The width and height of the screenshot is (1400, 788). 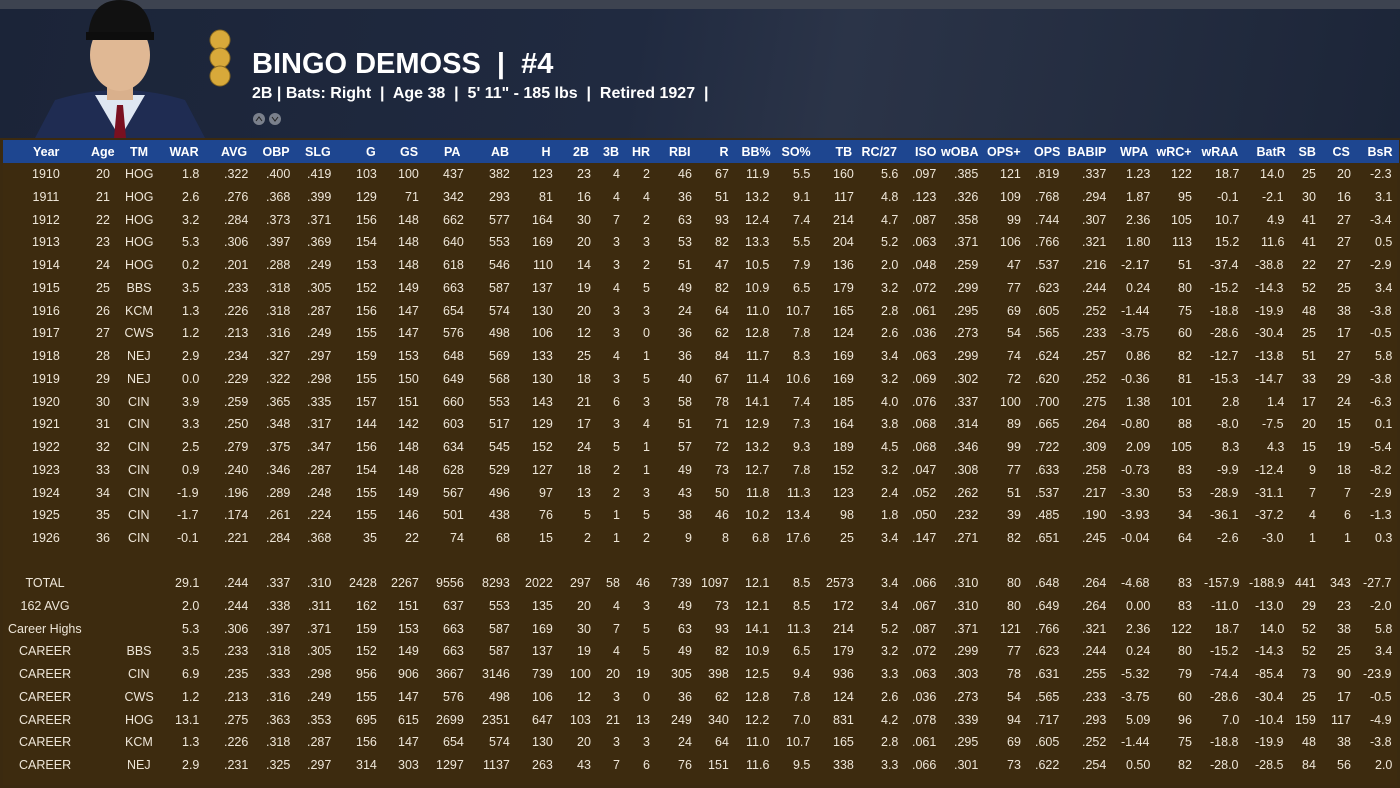 What do you see at coordinates (1185, 310) in the screenshot?
I see `cell: 75` at bounding box center [1185, 310].